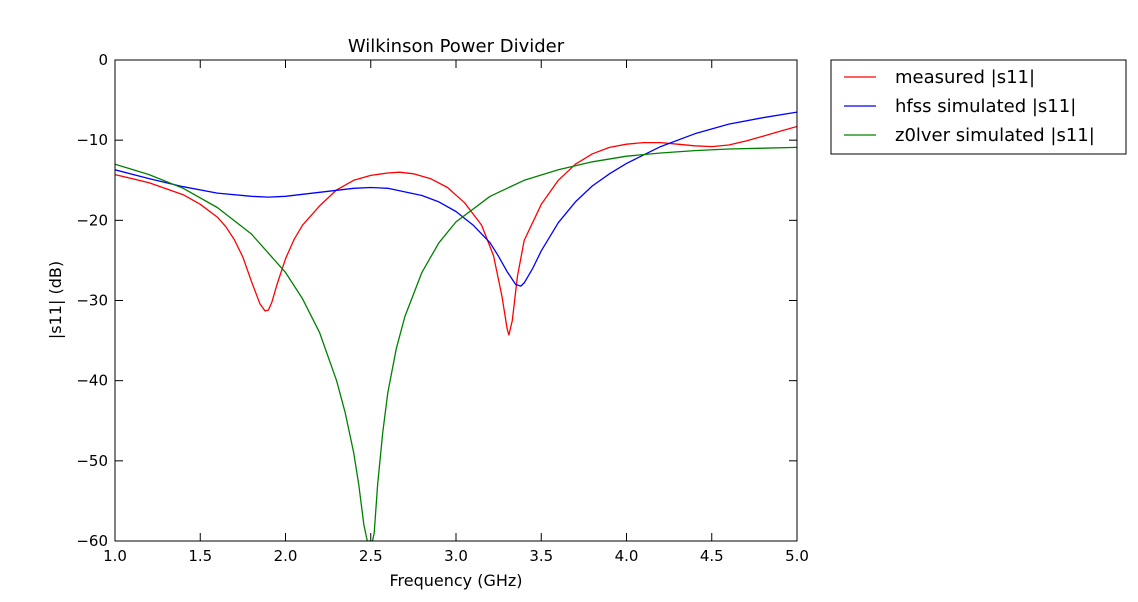  I want to click on y-tick-label: −40, so click(92, 381).